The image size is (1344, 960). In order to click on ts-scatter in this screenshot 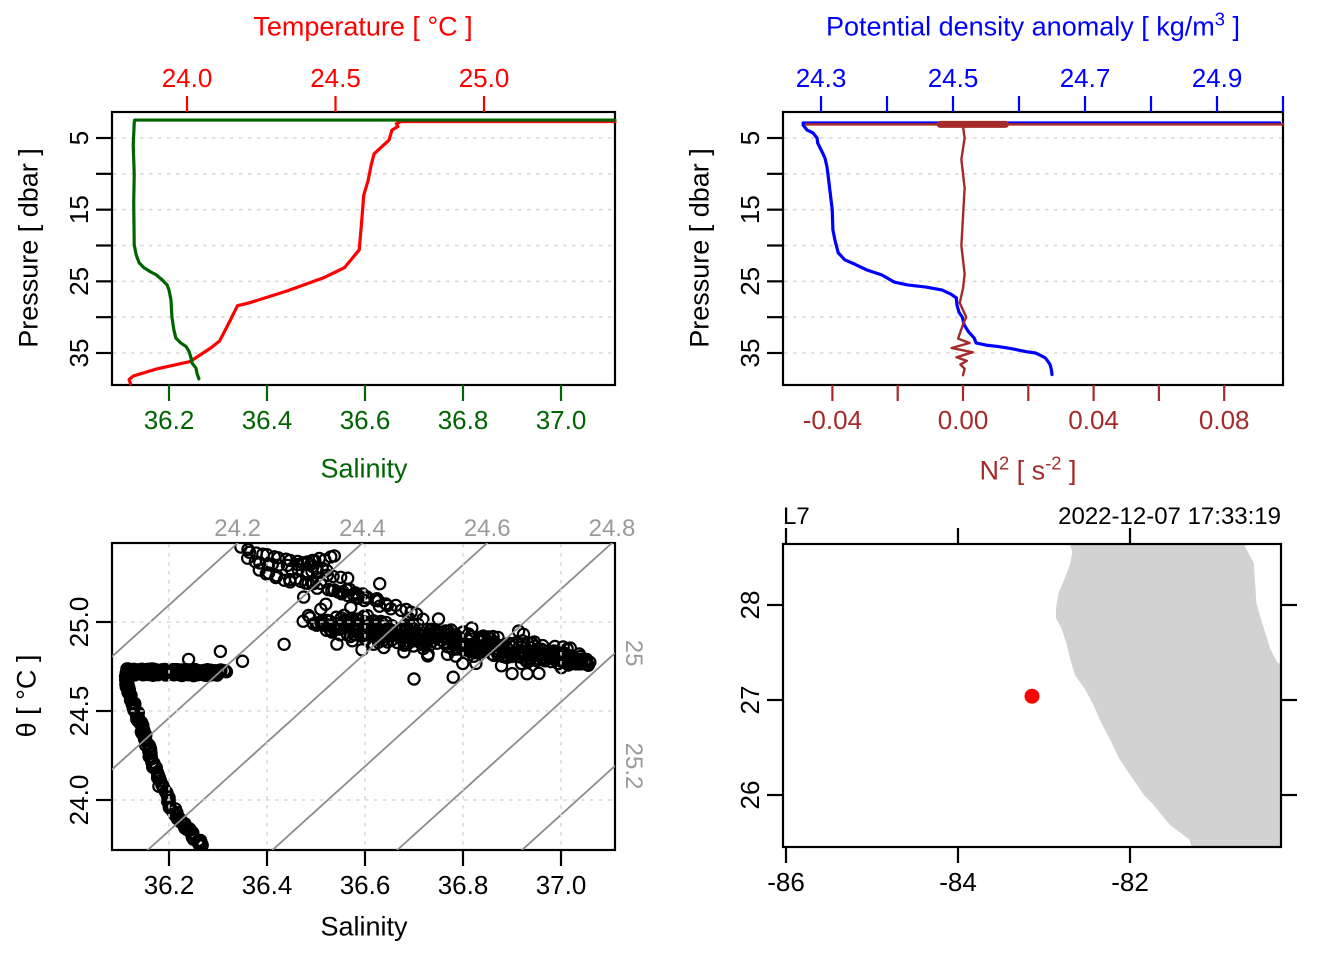, I will do `click(357, 696)`.